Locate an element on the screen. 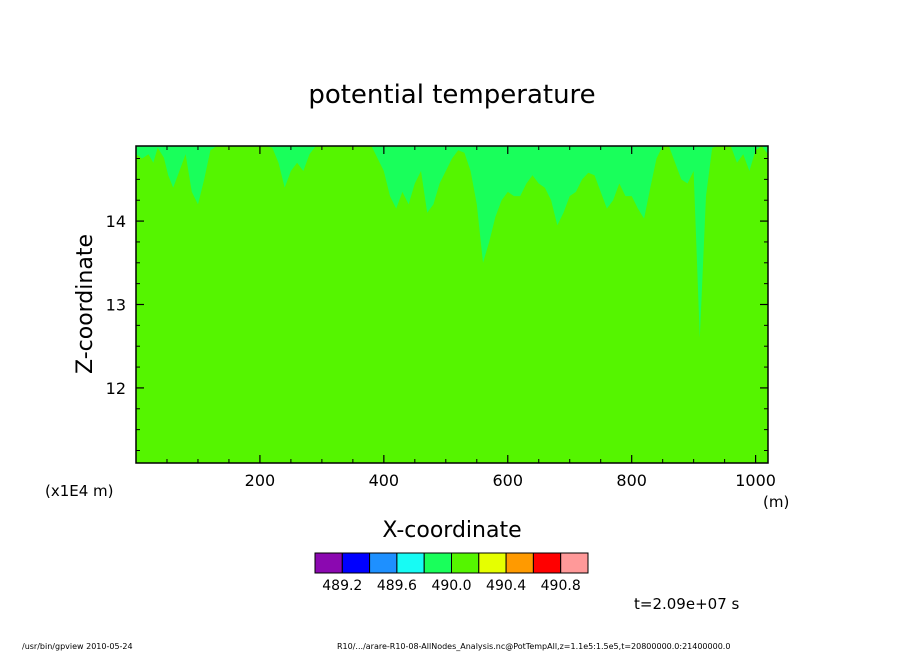 Image resolution: width=904 pixels, height=654 pixels. chart-title: potential temperature is located at coordinates (451, 95).